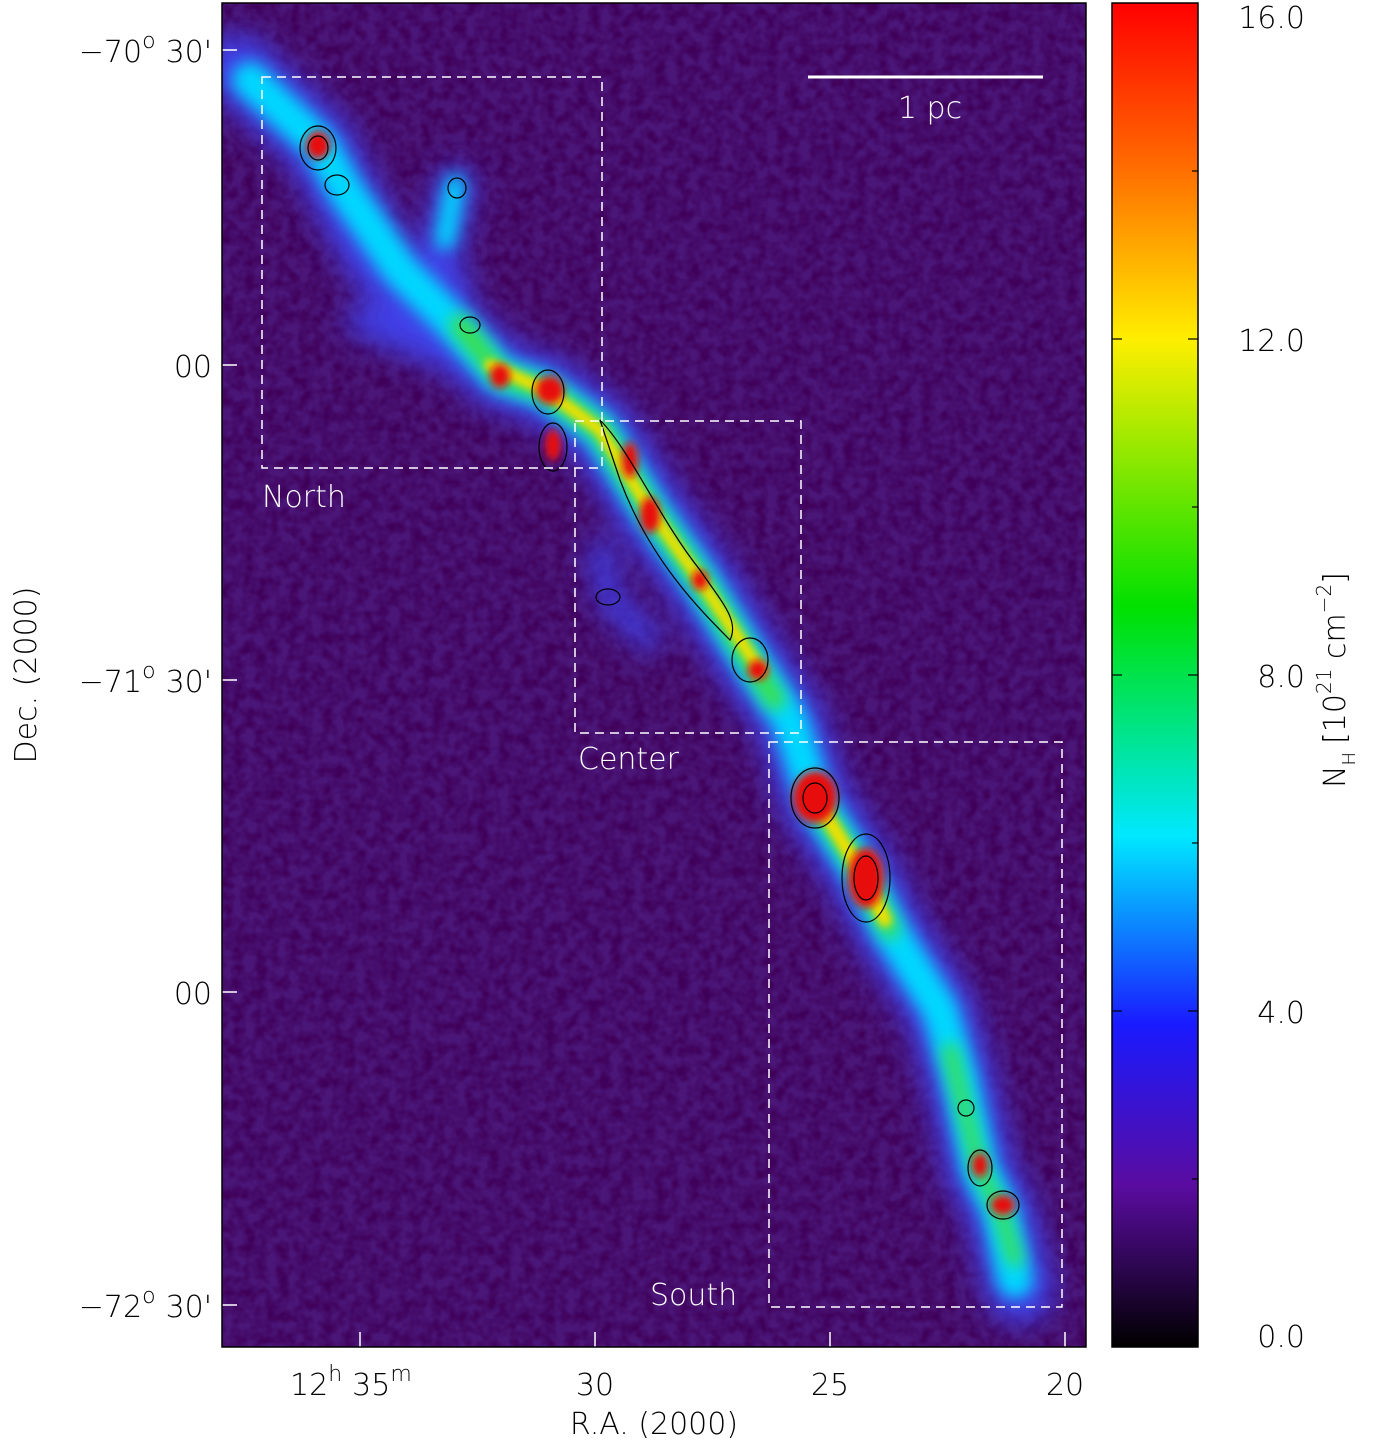  I want to click on colorbar-tick-label: 16.0, so click(1271, 18).